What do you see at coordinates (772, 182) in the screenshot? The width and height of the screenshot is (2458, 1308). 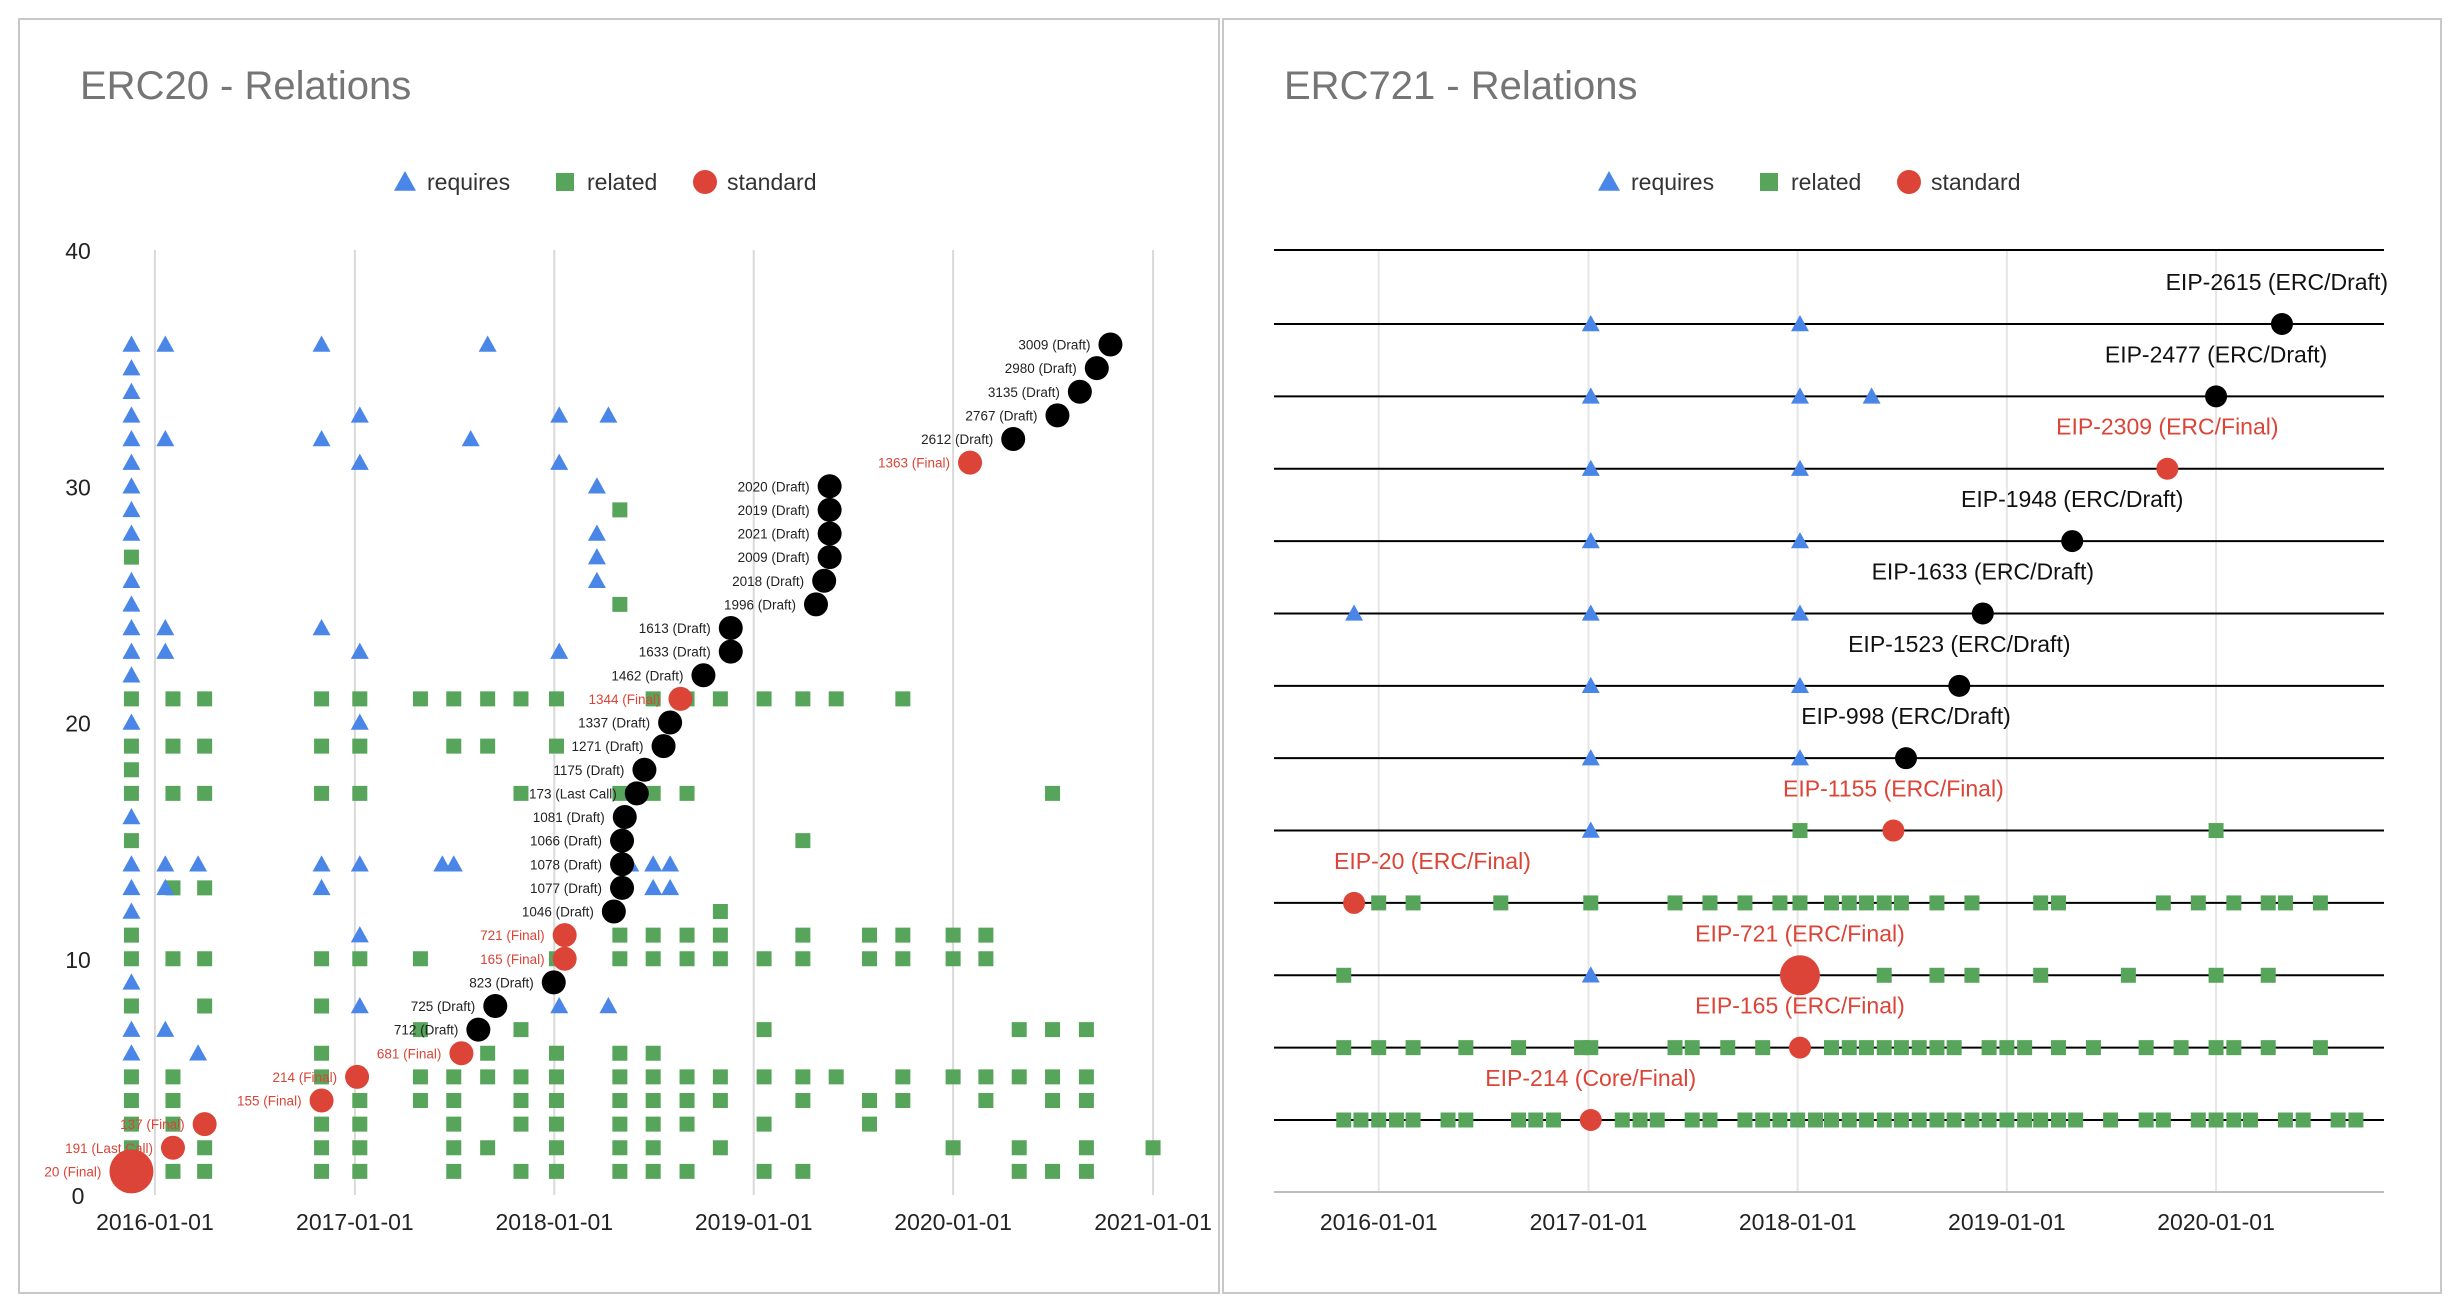 I see `legend-label: standard` at bounding box center [772, 182].